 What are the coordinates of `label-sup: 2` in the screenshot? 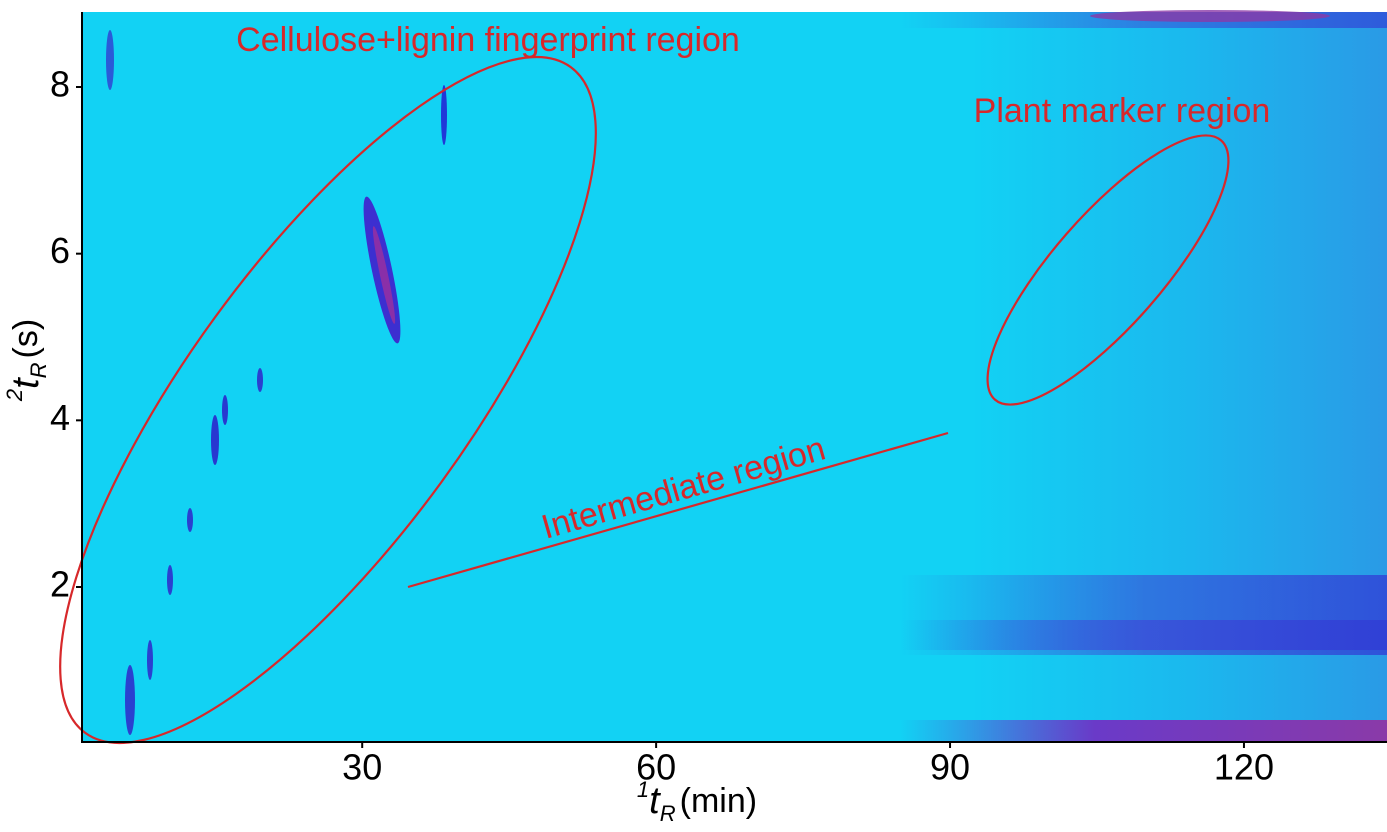 It's located at (14, 395).